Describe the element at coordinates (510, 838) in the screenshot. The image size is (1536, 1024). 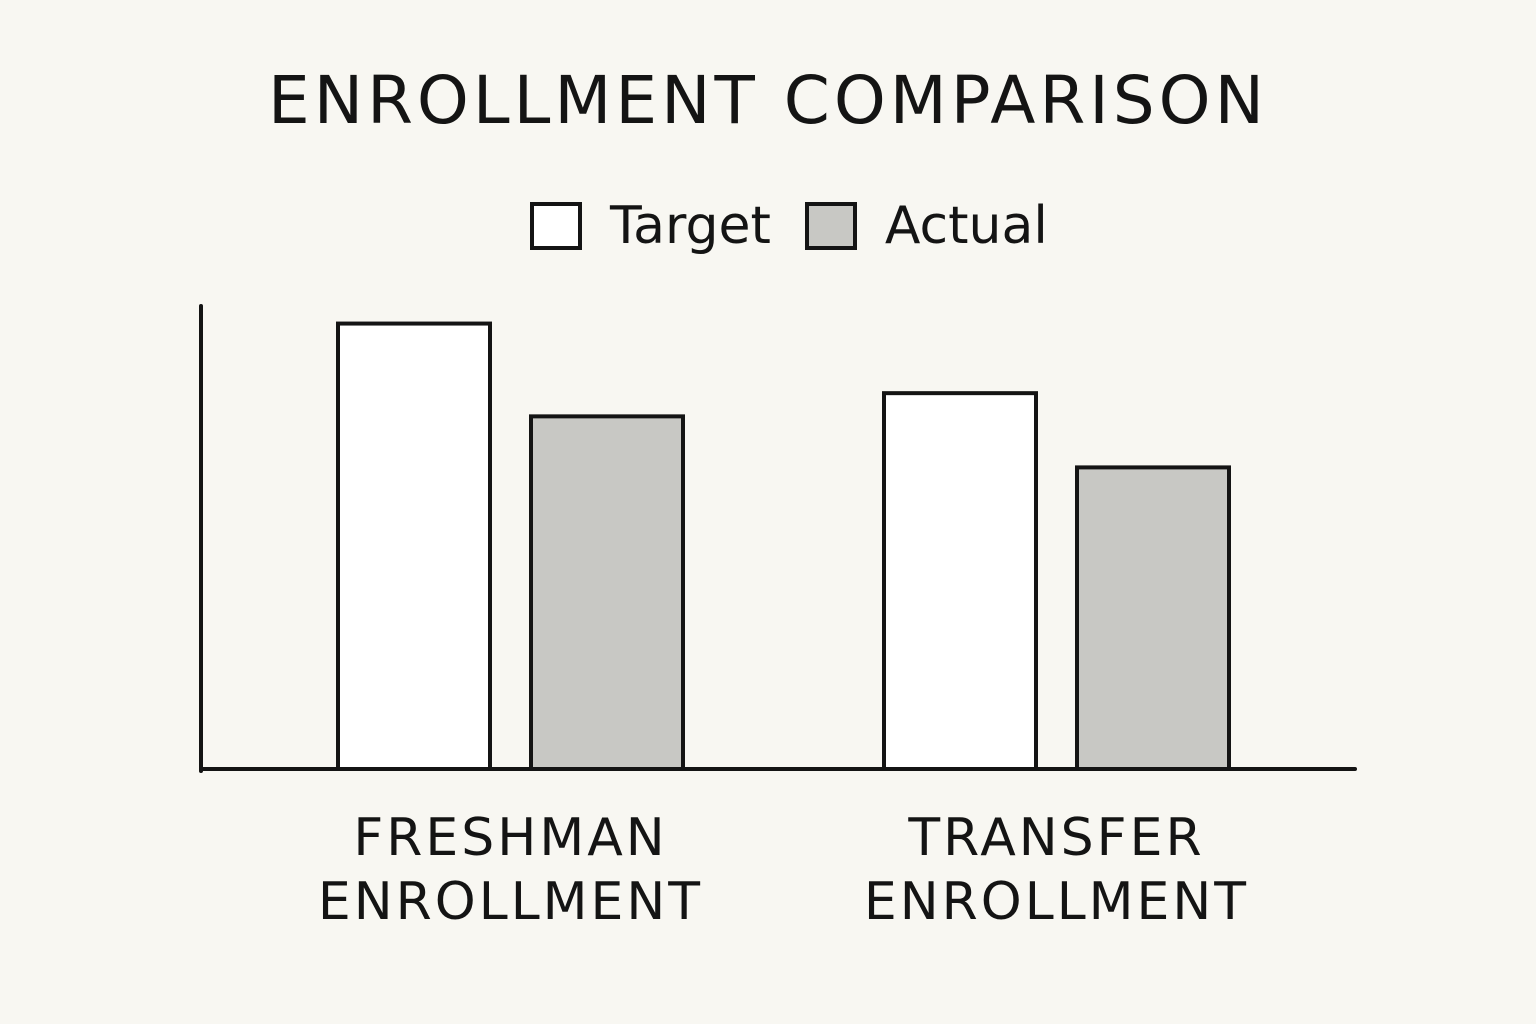
I see `category-label-1-line-1: FRESHMAN` at that location.